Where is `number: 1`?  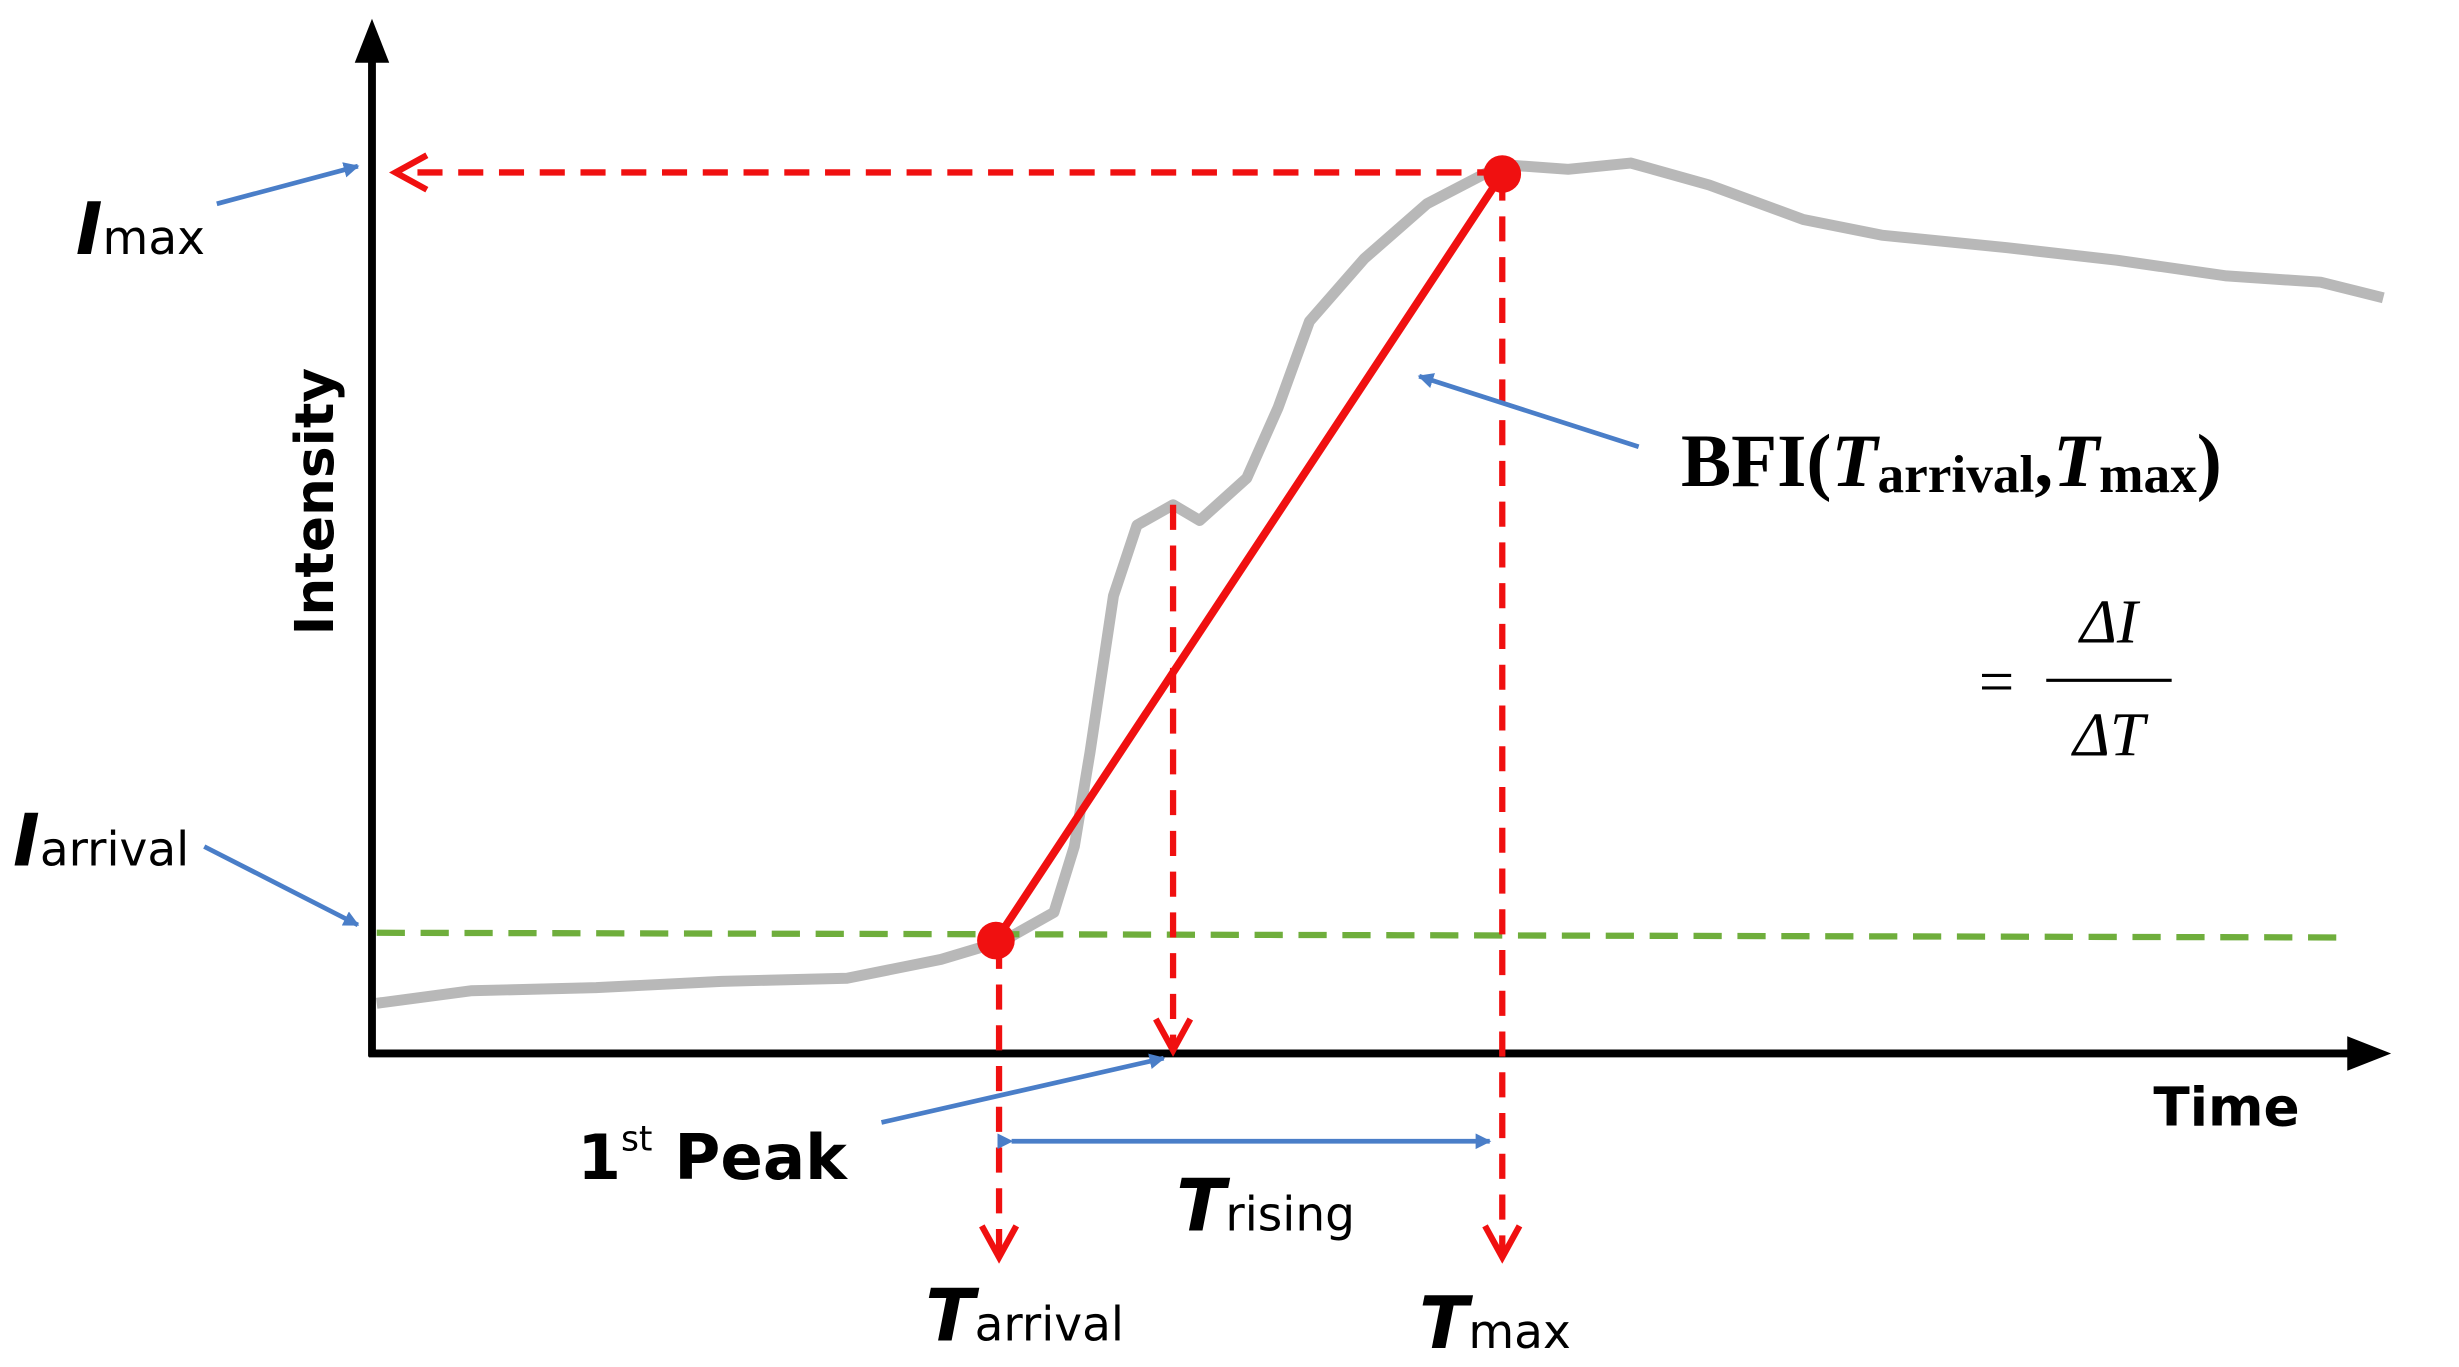 number: 1 is located at coordinates (599, 1157).